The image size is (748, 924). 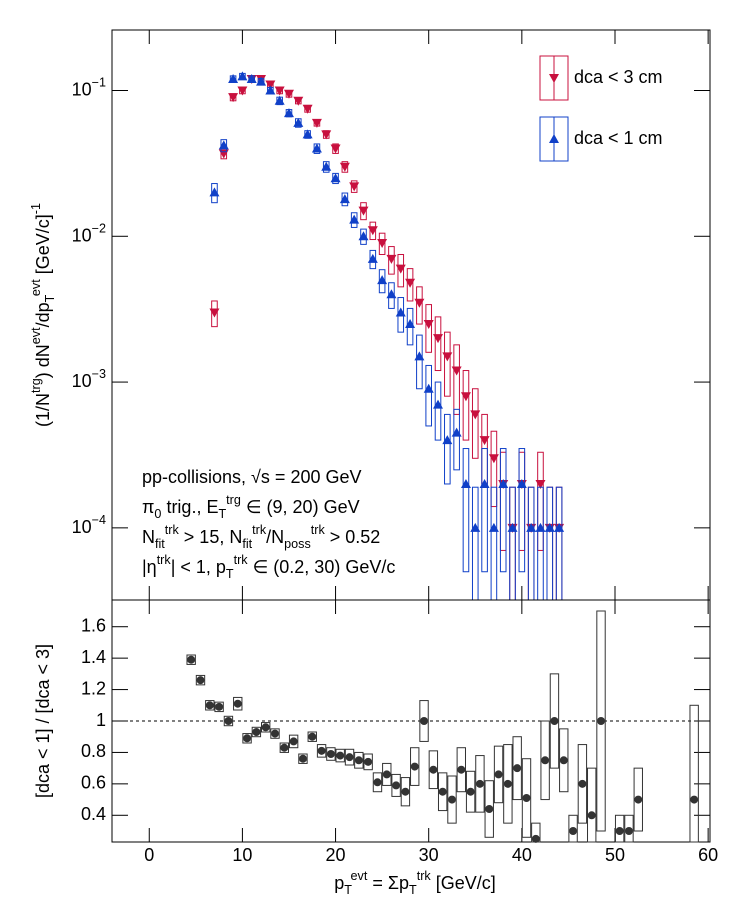 I want to click on superscript: −1, so click(x=99, y=83).